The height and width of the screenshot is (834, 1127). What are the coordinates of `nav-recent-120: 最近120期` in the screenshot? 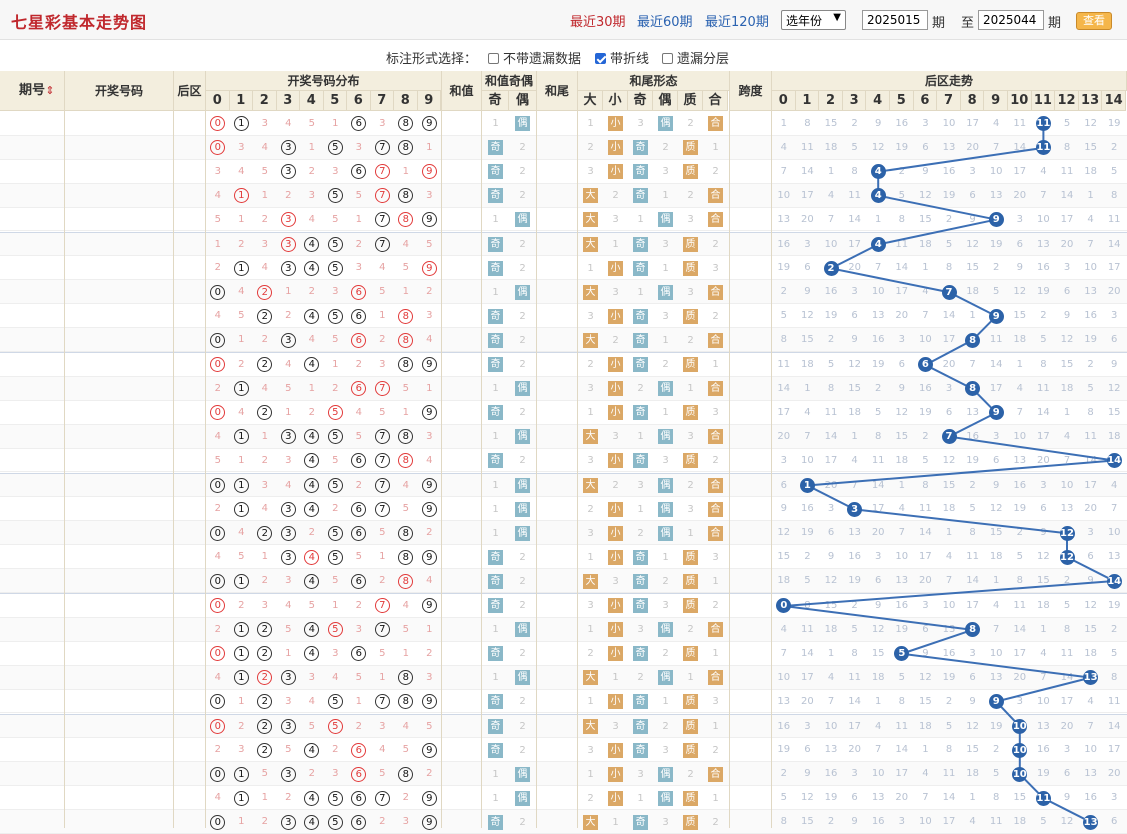 It's located at (737, 22).